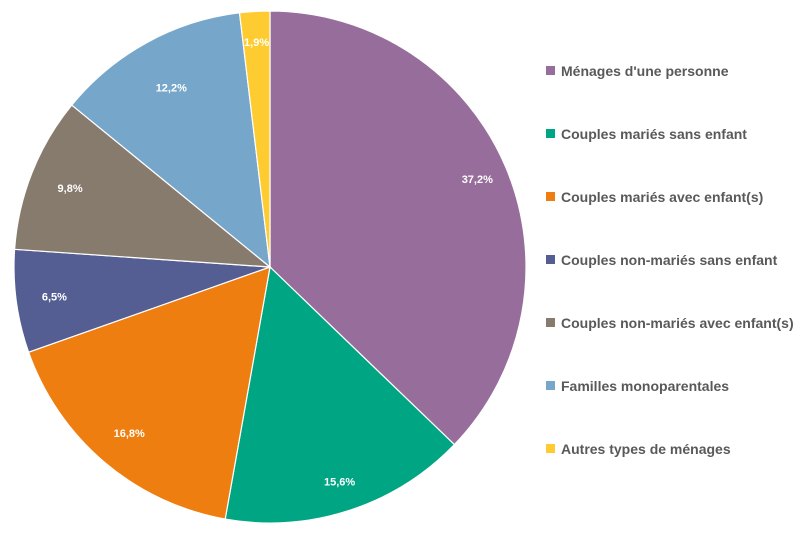 The height and width of the screenshot is (536, 800). Describe the element at coordinates (254, 139) in the screenshot. I see `pie-slice-autres-types-de-menages` at that location.